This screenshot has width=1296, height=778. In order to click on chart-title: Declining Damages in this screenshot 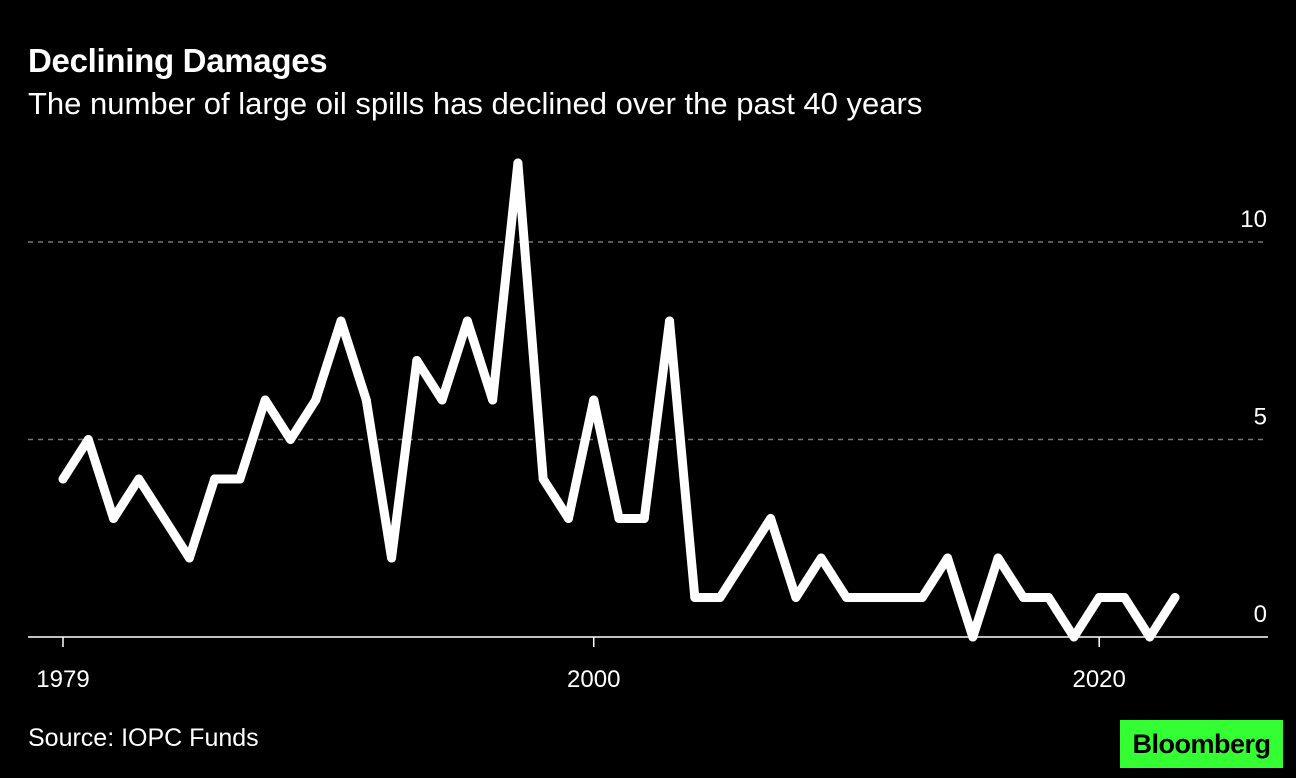, I will do `click(178, 60)`.